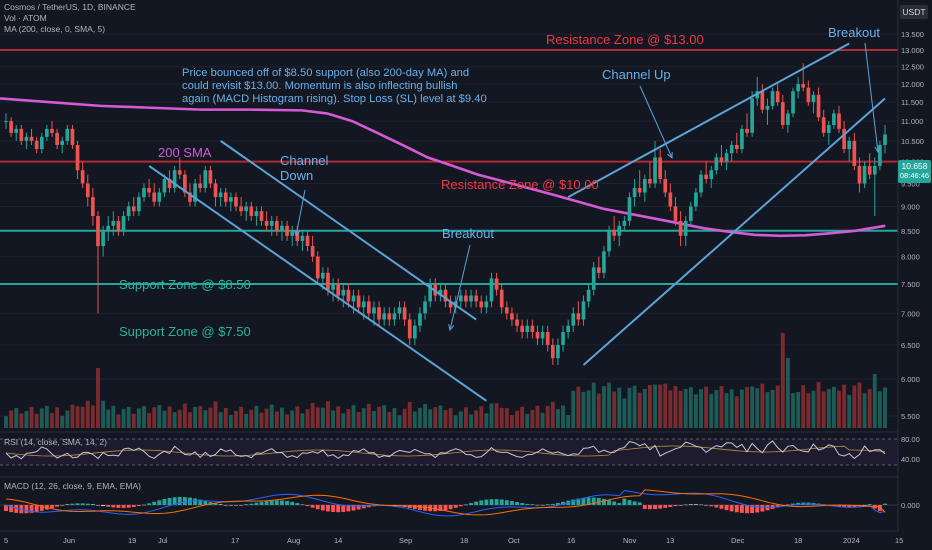 This screenshot has height=550, width=932. What do you see at coordinates (70, 7) in the screenshot?
I see `symbol-line: Cosmos / TetherUS, 1D, BINANCE` at bounding box center [70, 7].